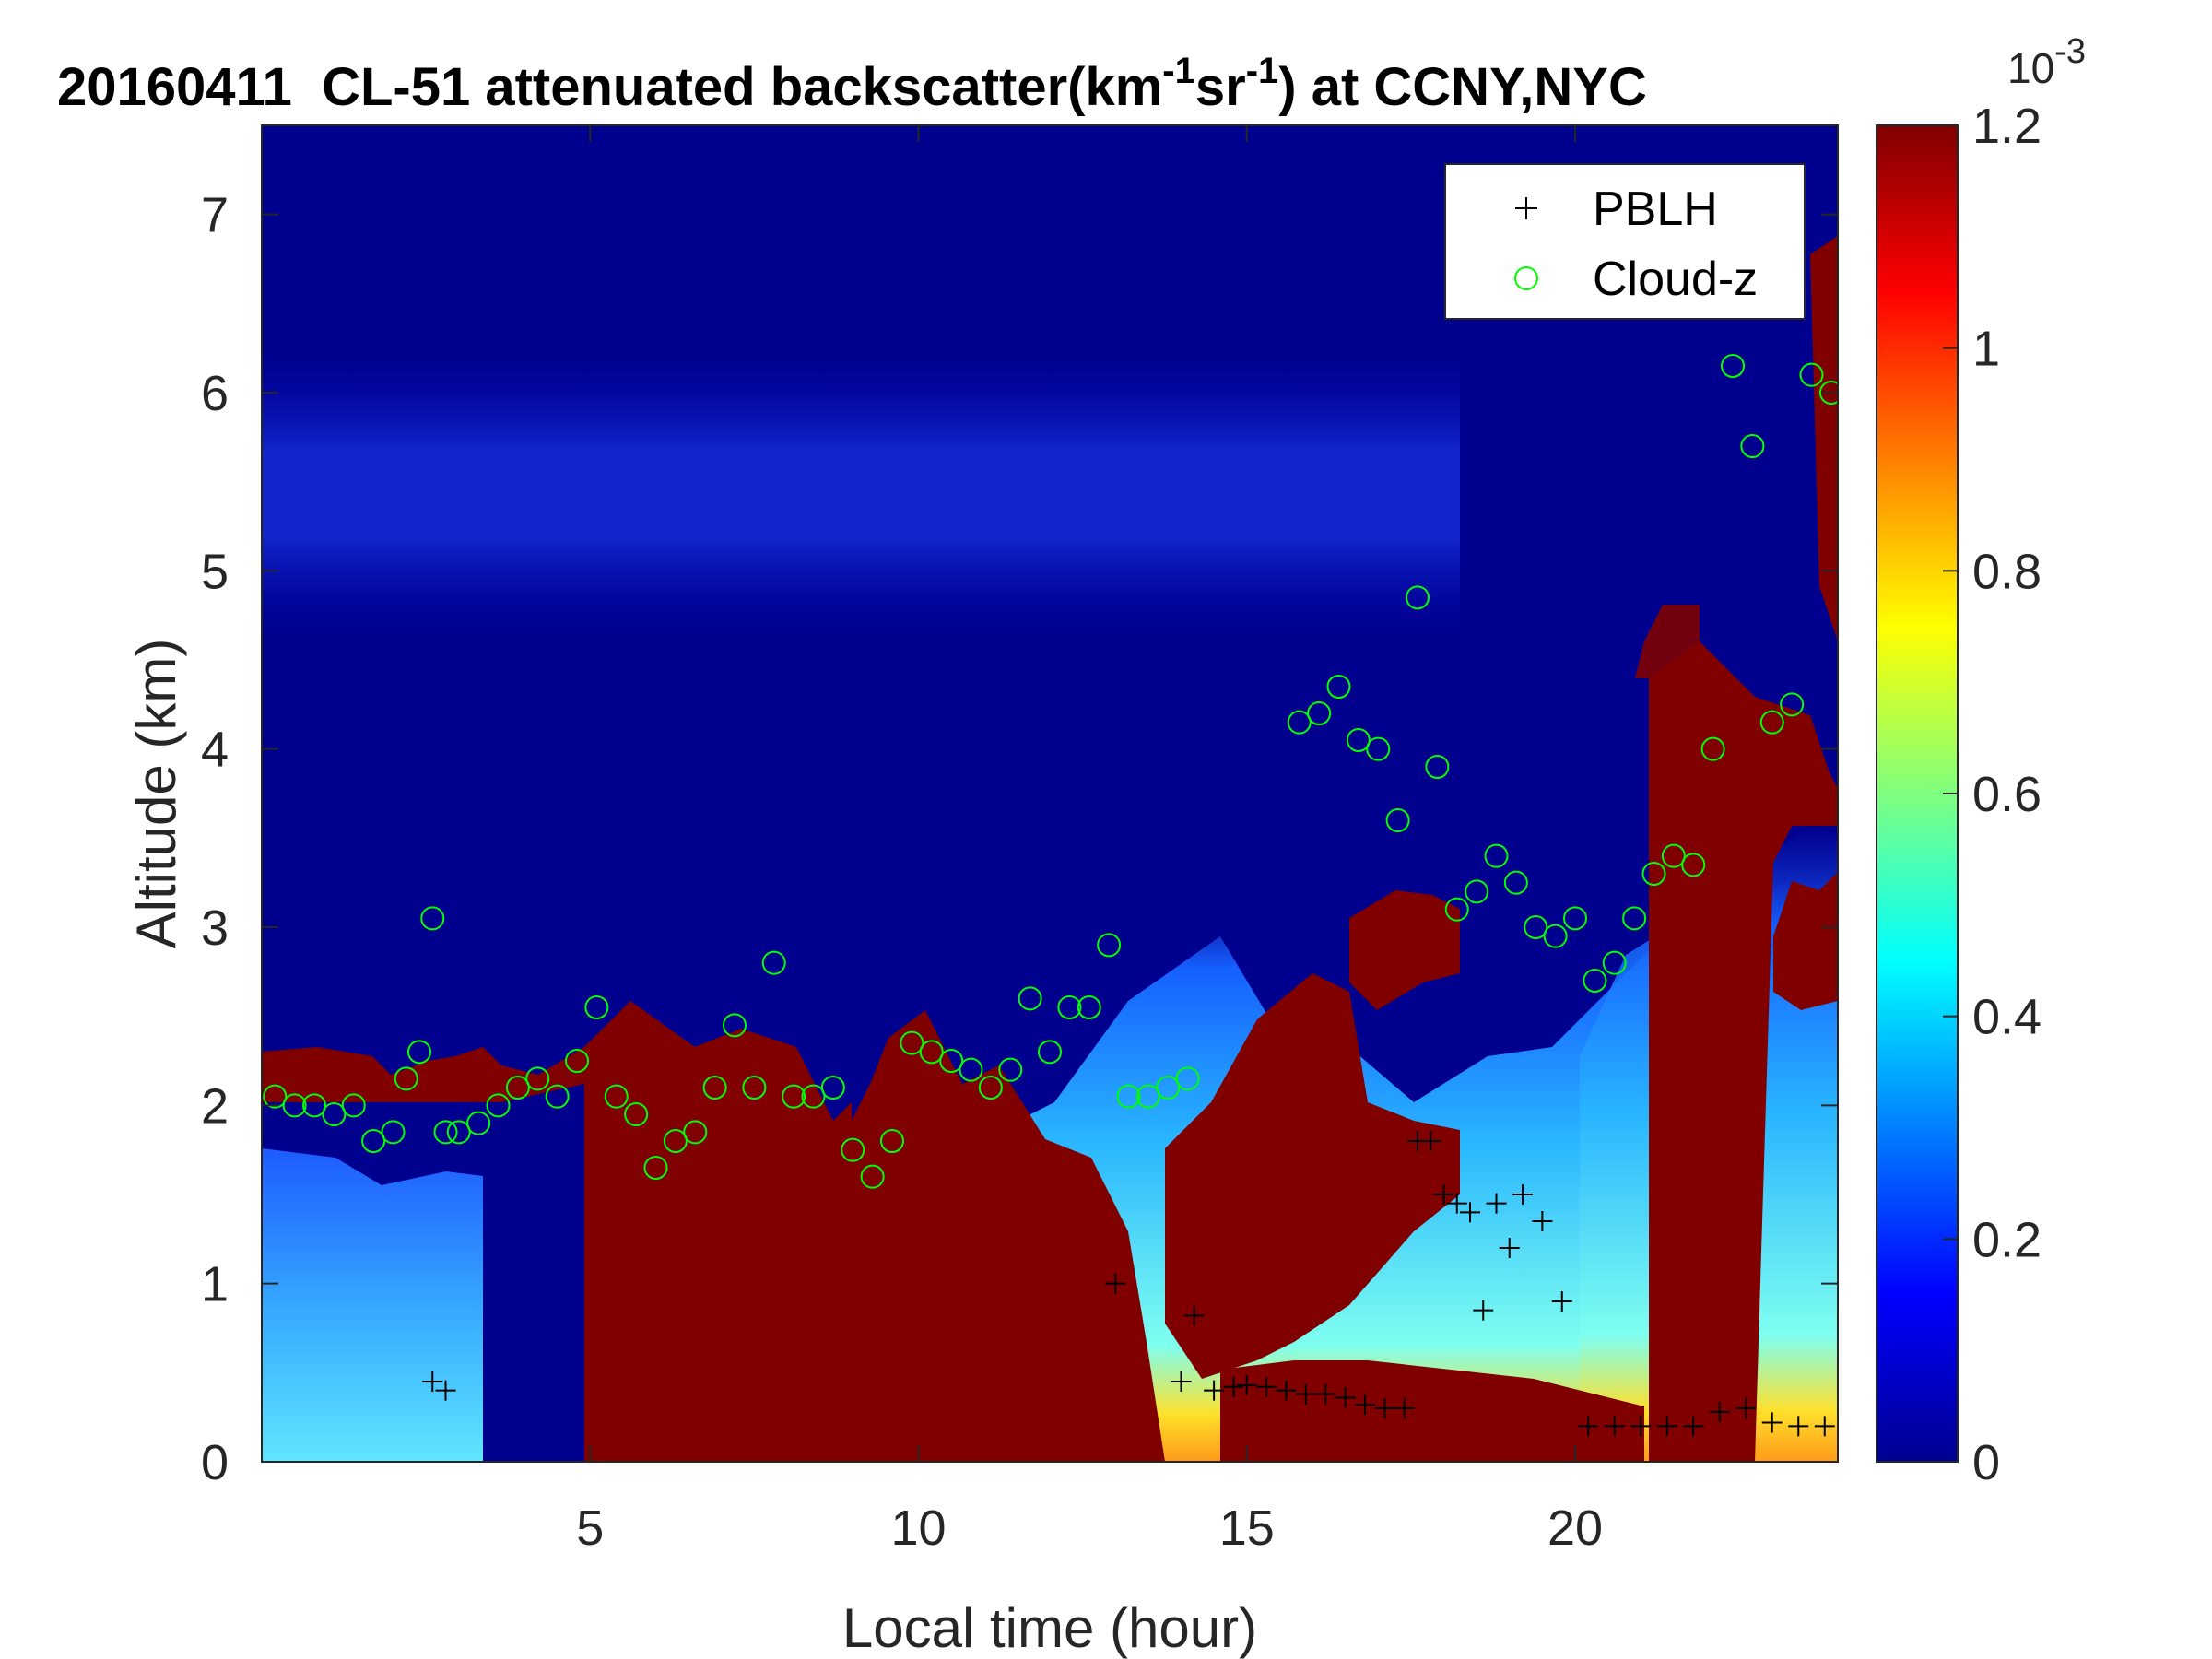  Describe the element at coordinates (215, 1106) in the screenshot. I see `y-tick-label: 2` at that location.